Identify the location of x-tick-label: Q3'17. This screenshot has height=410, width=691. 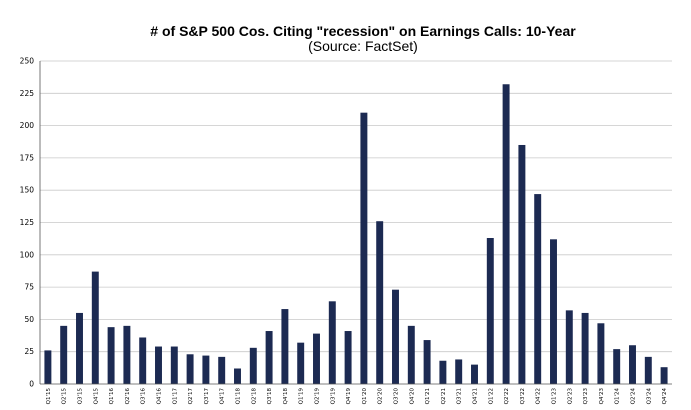
(207, 396).